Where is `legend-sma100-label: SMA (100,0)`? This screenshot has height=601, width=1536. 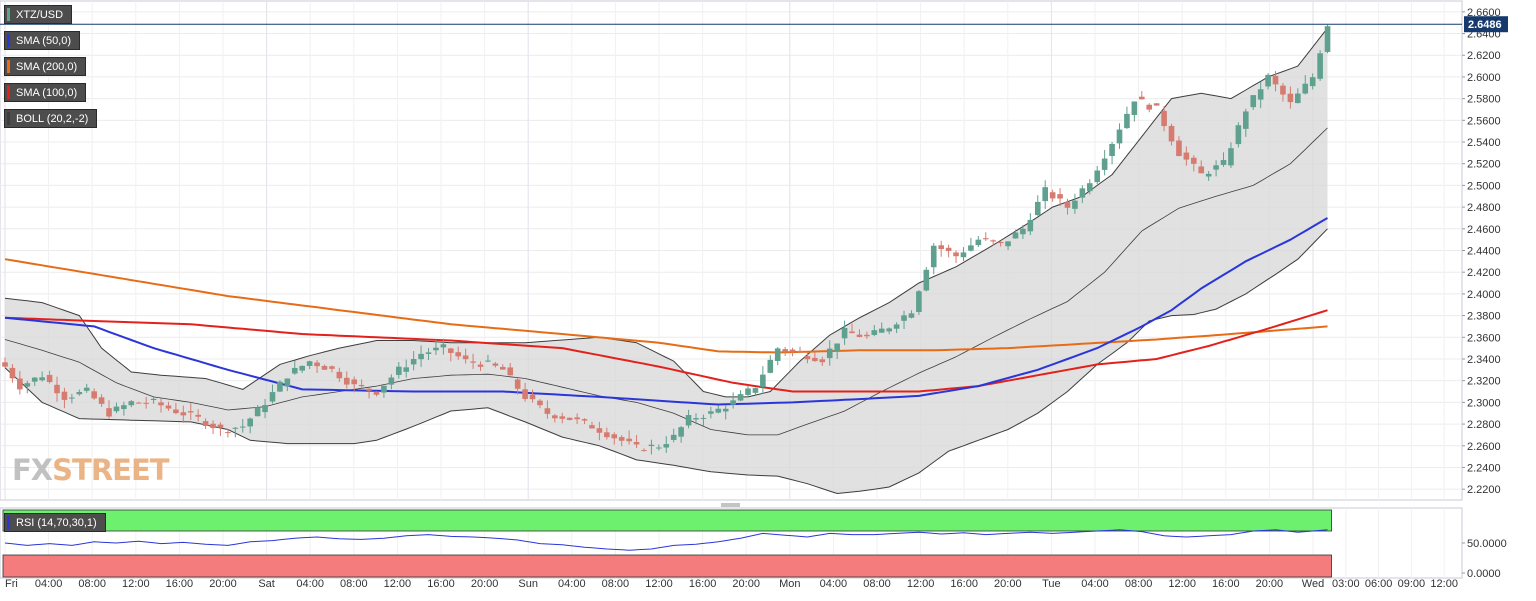
legend-sma100-label: SMA (100,0) is located at coordinates (47, 93).